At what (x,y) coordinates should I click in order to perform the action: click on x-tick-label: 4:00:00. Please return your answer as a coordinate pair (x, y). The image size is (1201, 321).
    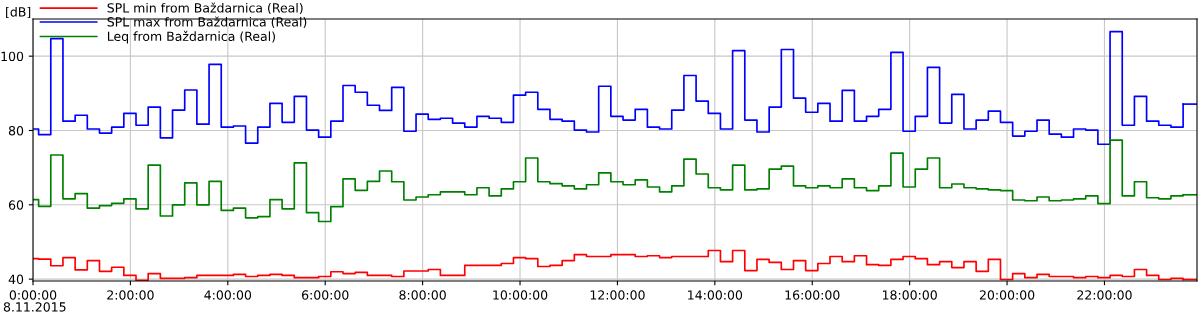
    Looking at the image, I should click on (228, 295).